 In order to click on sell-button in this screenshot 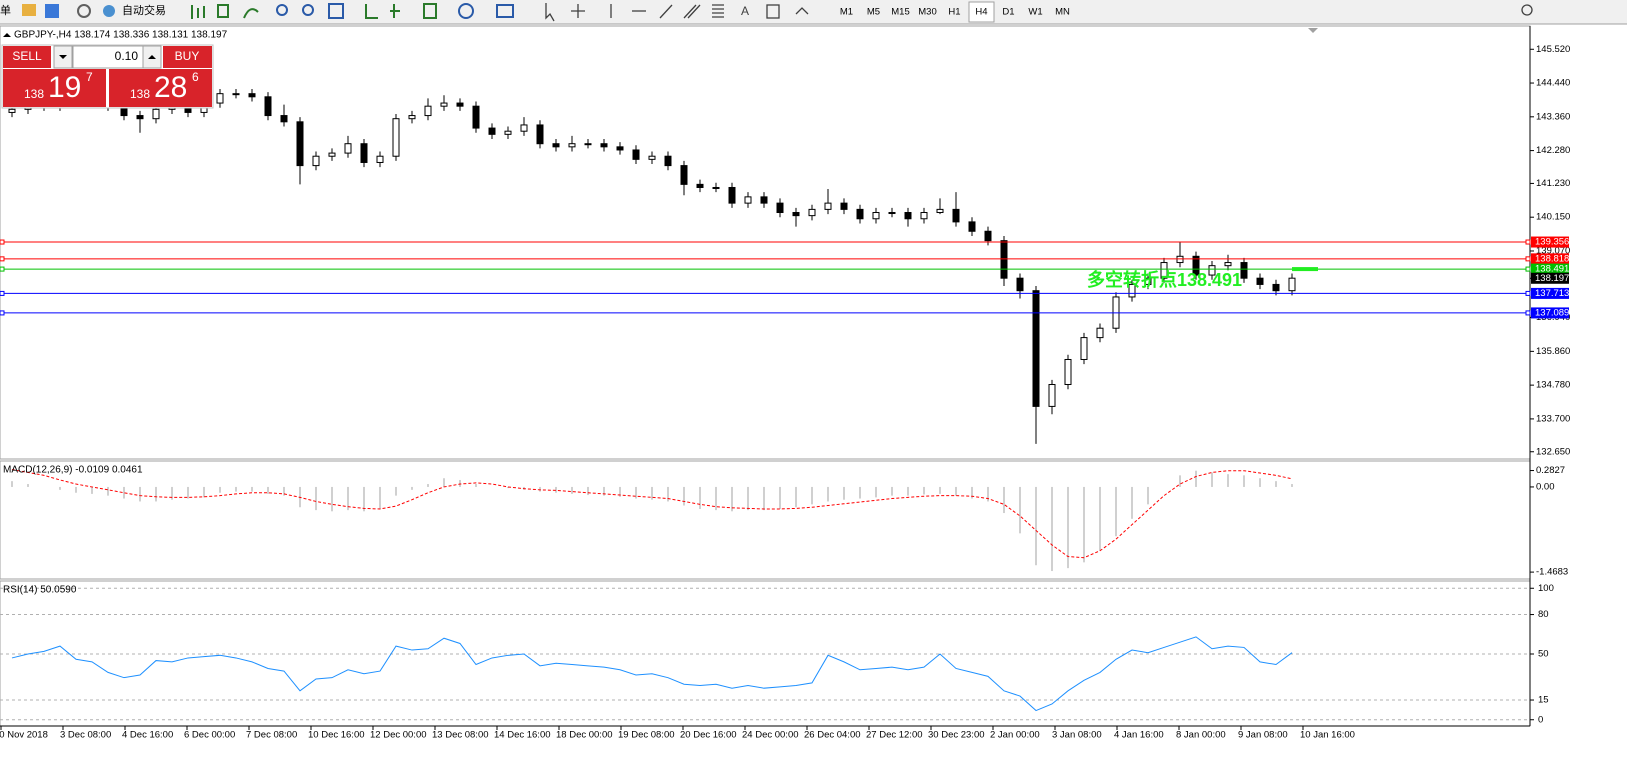, I will do `click(27, 57)`.